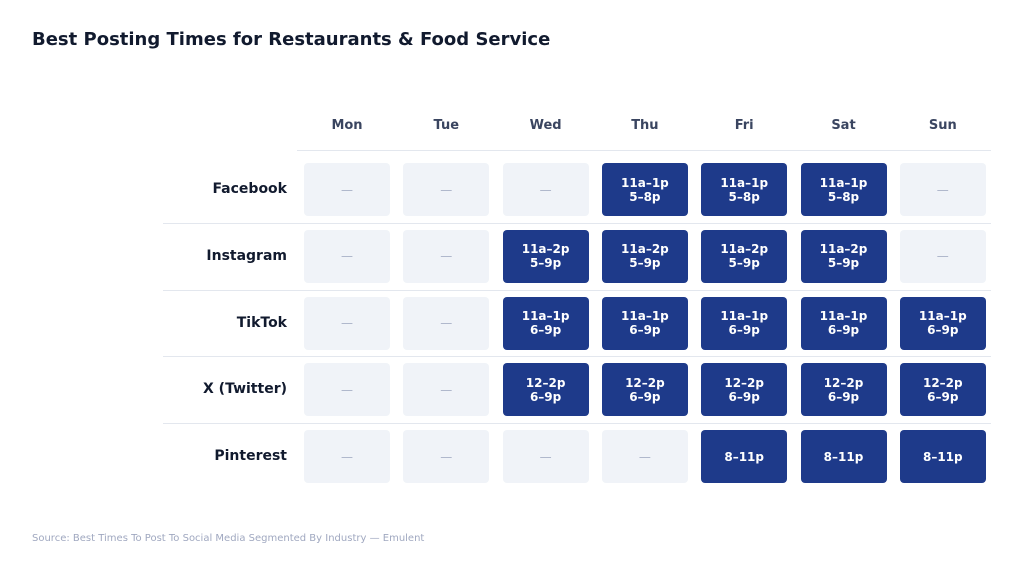 The height and width of the screenshot is (575, 1024). What do you see at coordinates (261, 322) in the screenshot?
I see `row-label: TikTok` at bounding box center [261, 322].